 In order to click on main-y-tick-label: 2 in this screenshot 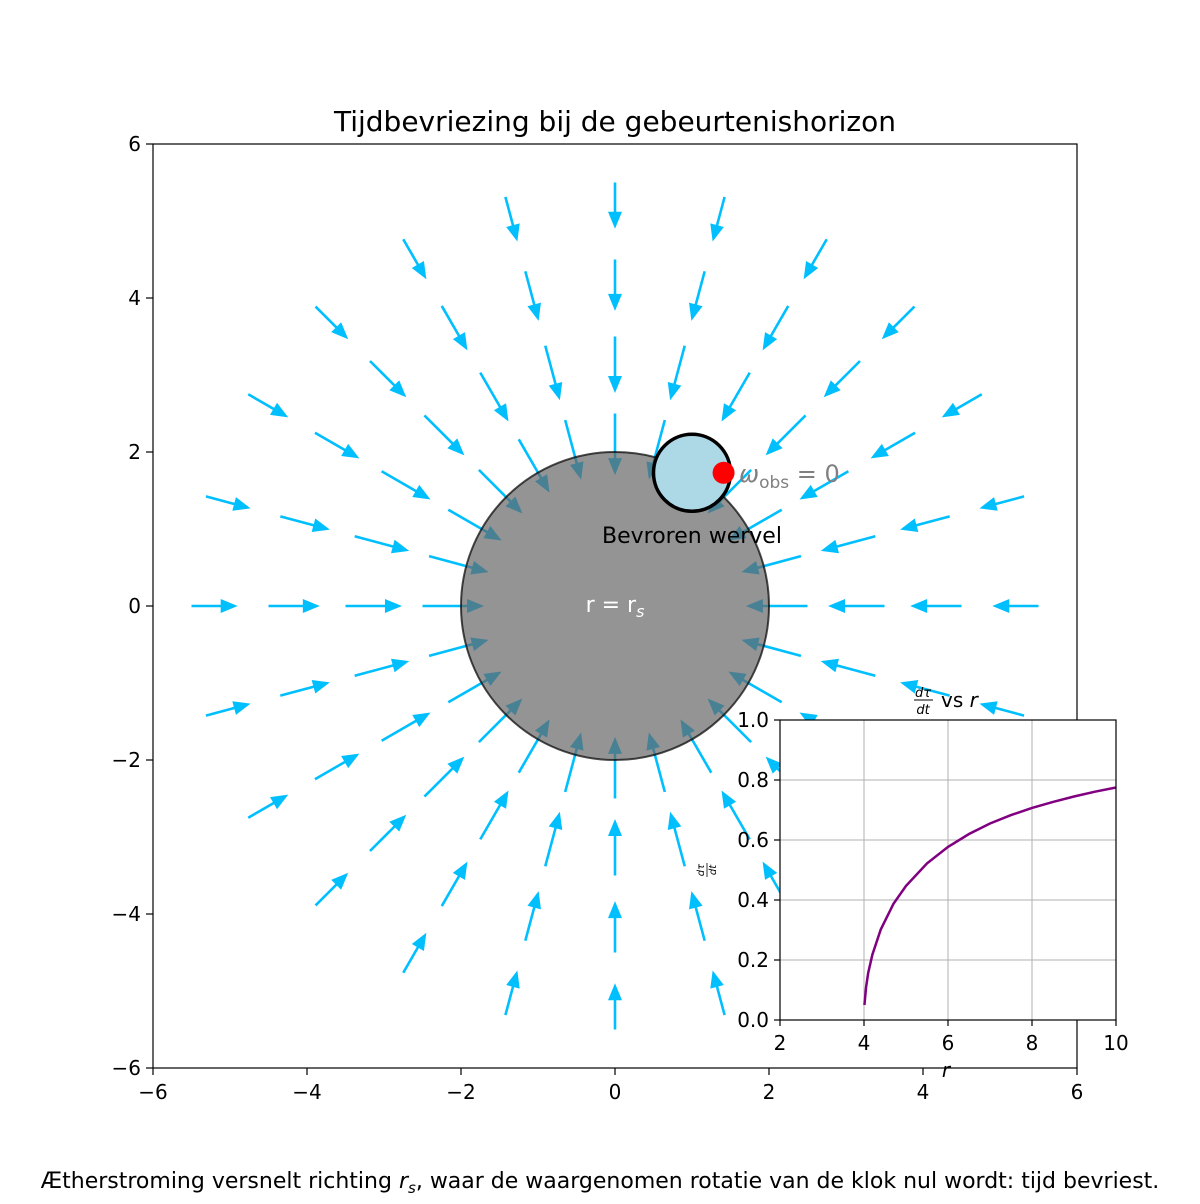, I will do `click(134, 452)`.